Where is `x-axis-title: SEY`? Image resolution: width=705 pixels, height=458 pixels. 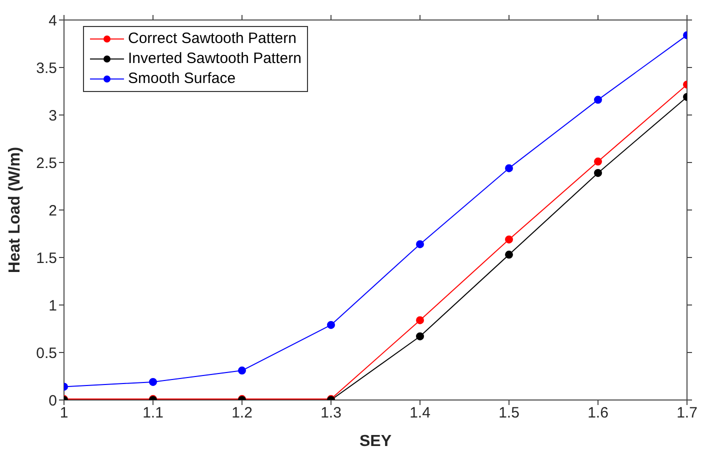
x-axis-title: SEY is located at coordinates (375, 441).